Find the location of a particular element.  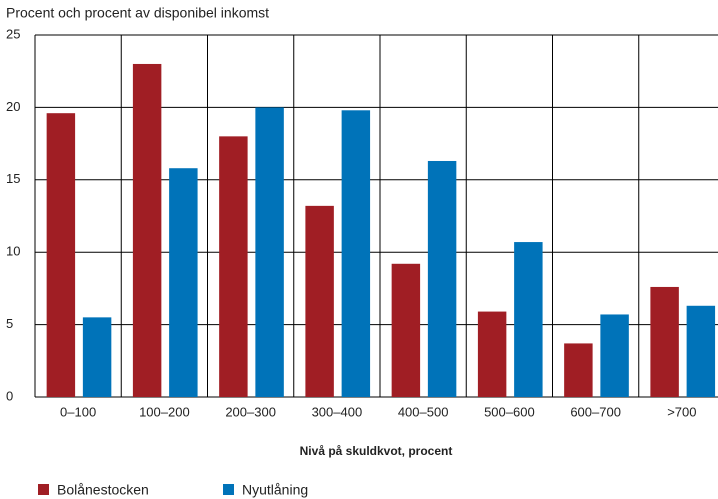

x-tick-label: 500–600 is located at coordinates (509, 411).